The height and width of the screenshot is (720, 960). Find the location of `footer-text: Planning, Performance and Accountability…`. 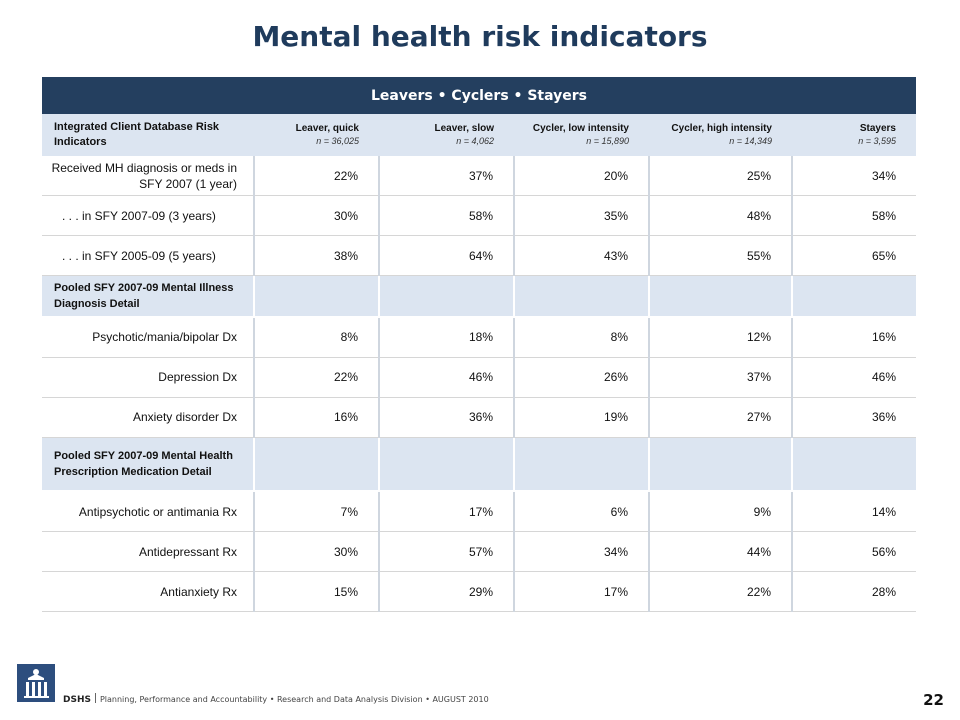

footer-text: Planning, Performance and Accountability… is located at coordinates (294, 699).